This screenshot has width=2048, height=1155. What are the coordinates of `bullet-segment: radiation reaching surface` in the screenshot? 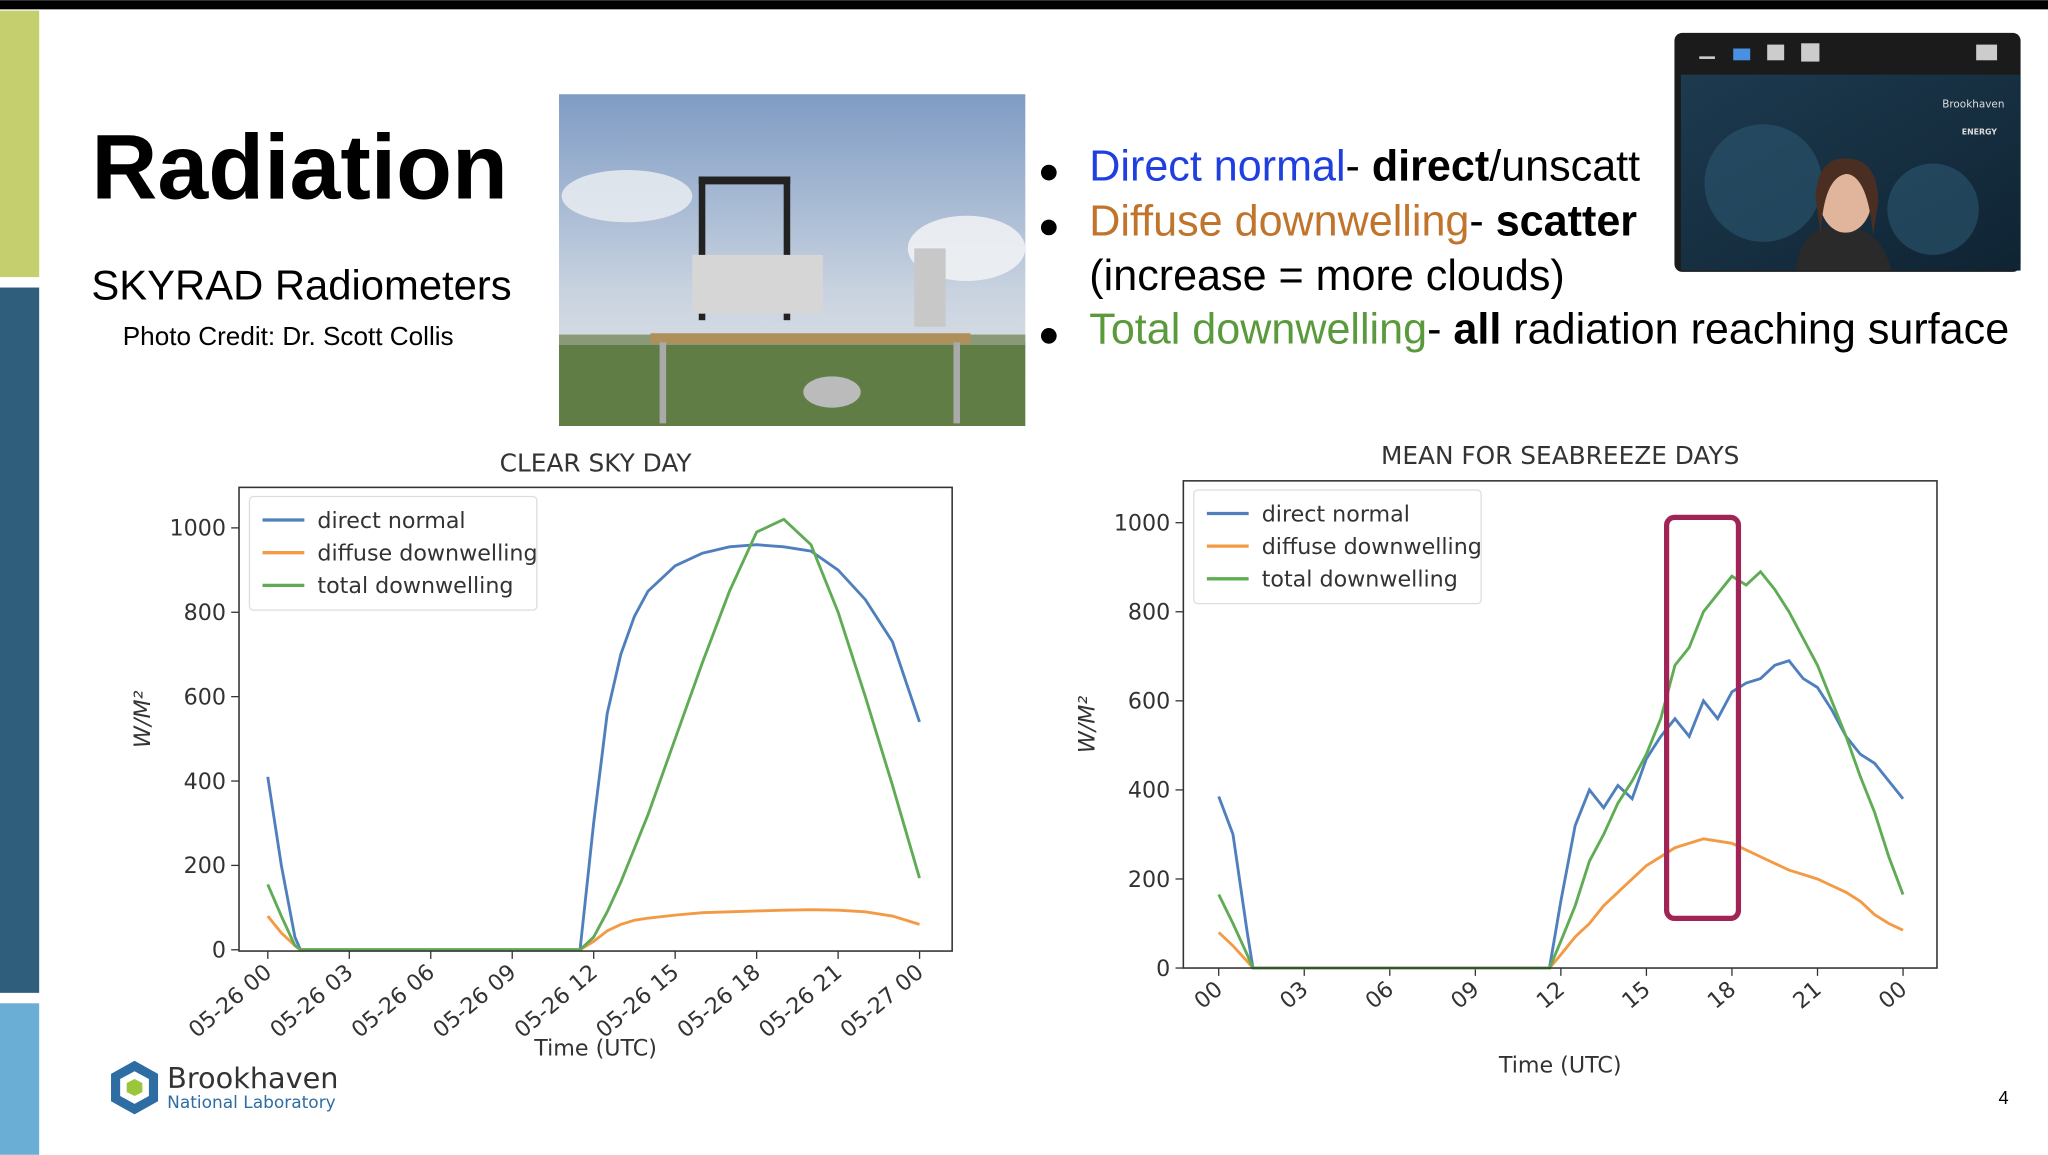 It's located at (1755, 330).